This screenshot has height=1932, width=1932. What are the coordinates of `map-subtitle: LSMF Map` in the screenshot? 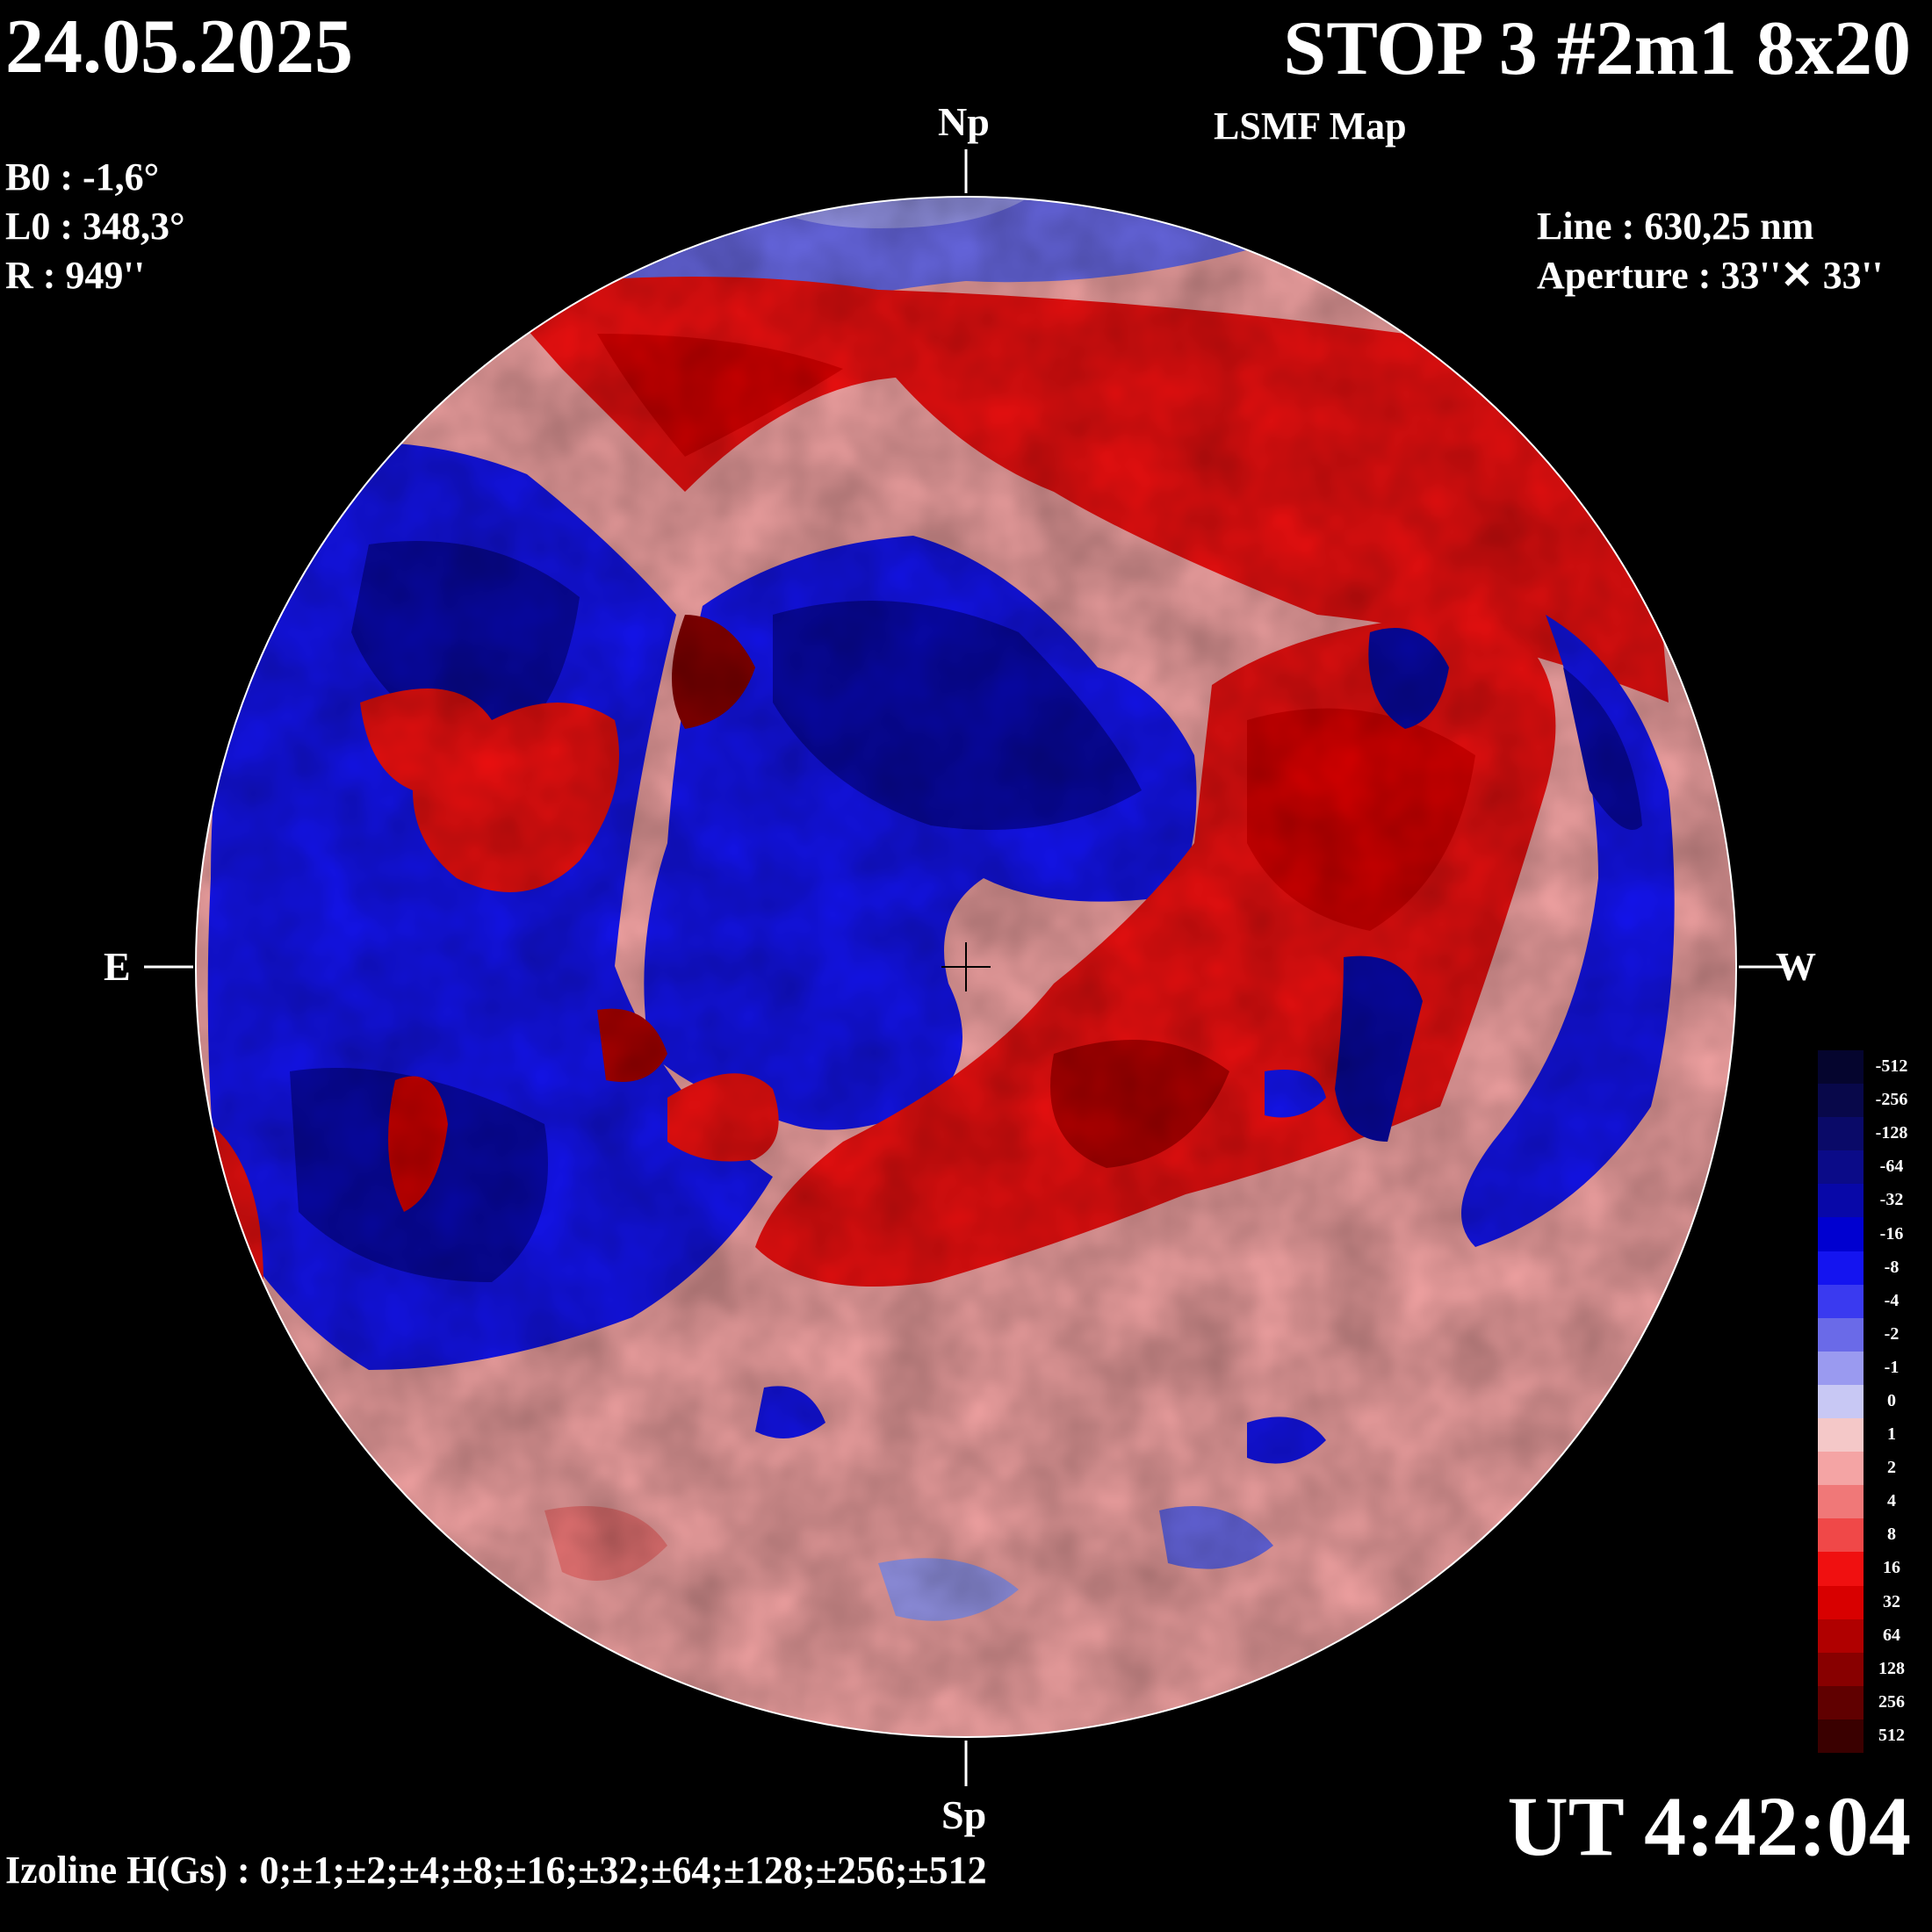 It's located at (1310, 127).